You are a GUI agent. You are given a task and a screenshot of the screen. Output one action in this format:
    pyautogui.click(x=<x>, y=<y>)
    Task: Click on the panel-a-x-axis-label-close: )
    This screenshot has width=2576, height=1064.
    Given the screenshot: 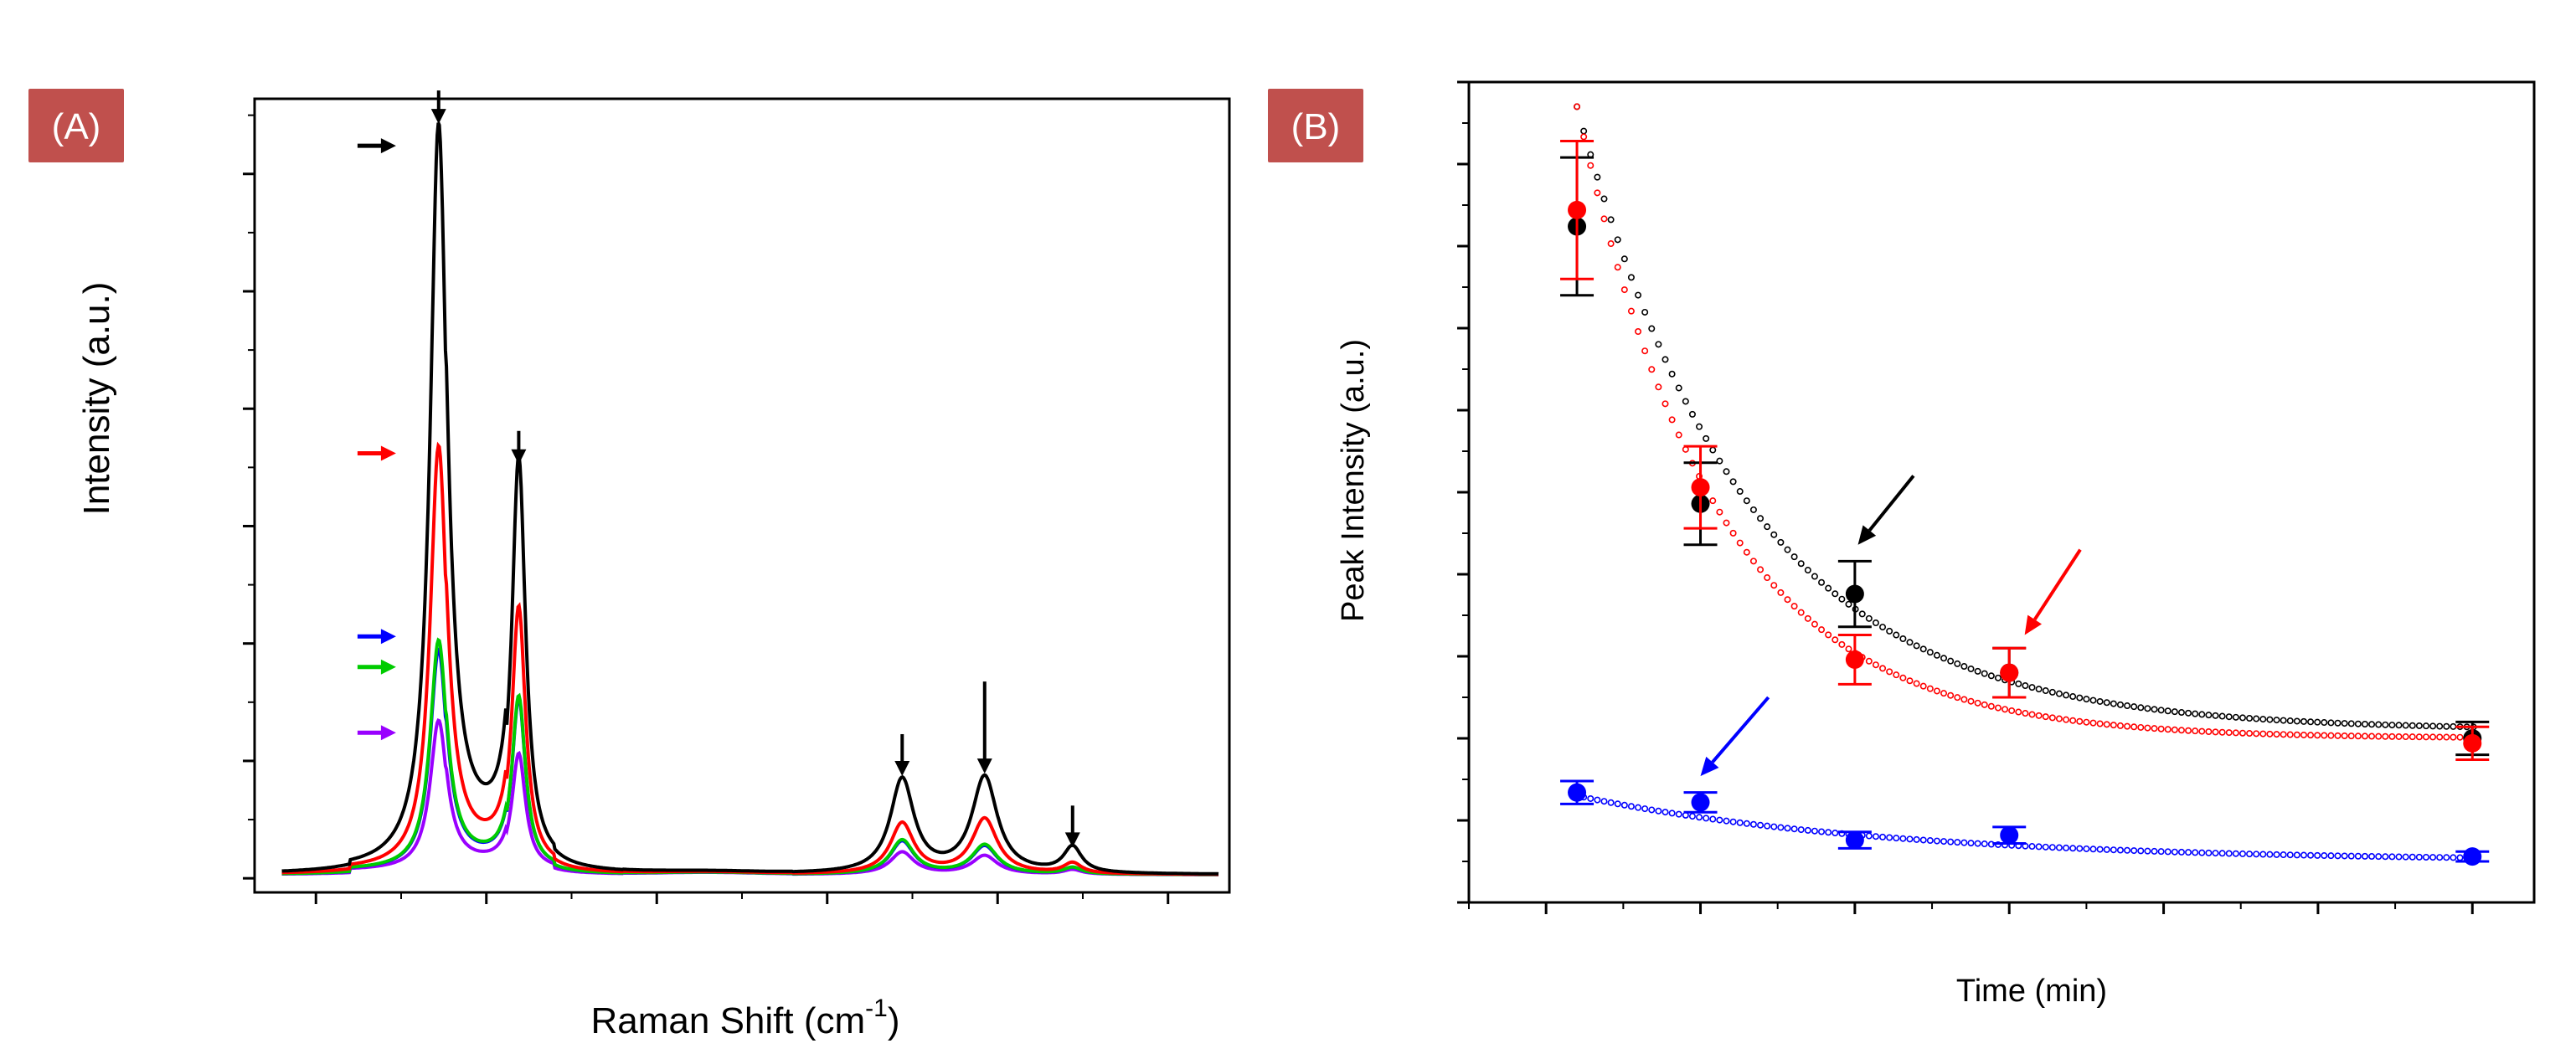 What is the action you would take?
    pyautogui.click(x=894, y=1020)
    